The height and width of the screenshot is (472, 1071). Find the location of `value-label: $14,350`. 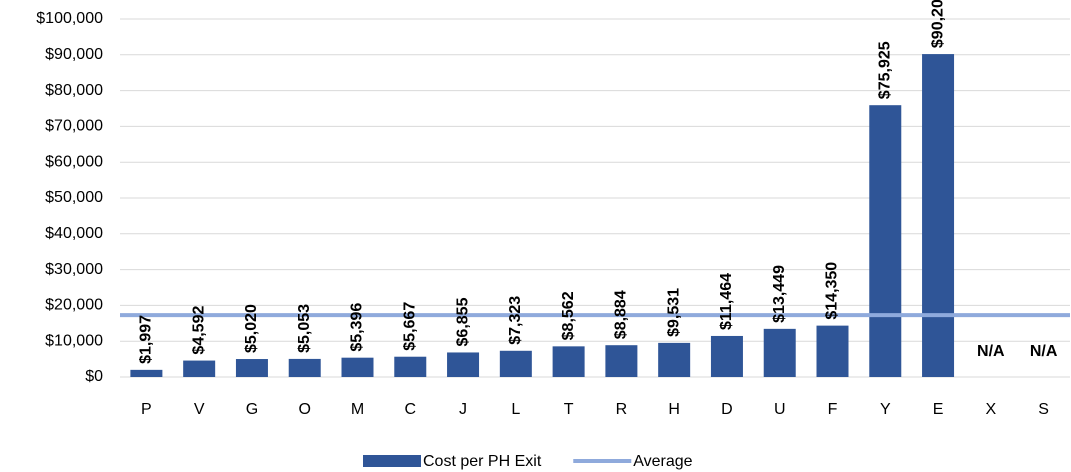

value-label: $14,350 is located at coordinates (832, 291).